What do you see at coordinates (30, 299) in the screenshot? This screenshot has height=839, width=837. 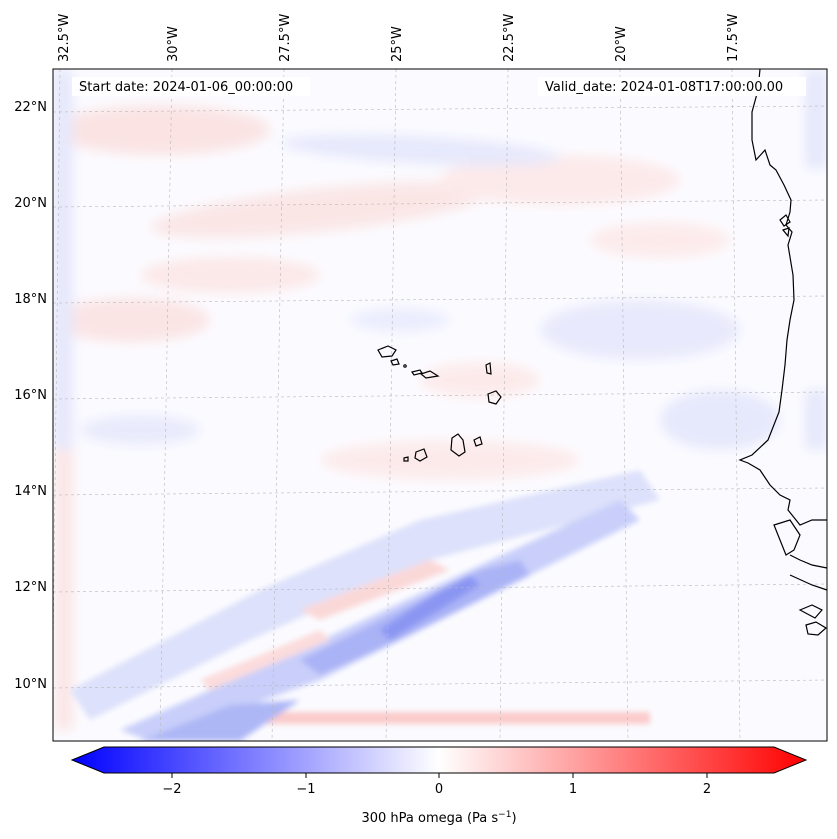 I see `lat-label: 18°N` at bounding box center [30, 299].